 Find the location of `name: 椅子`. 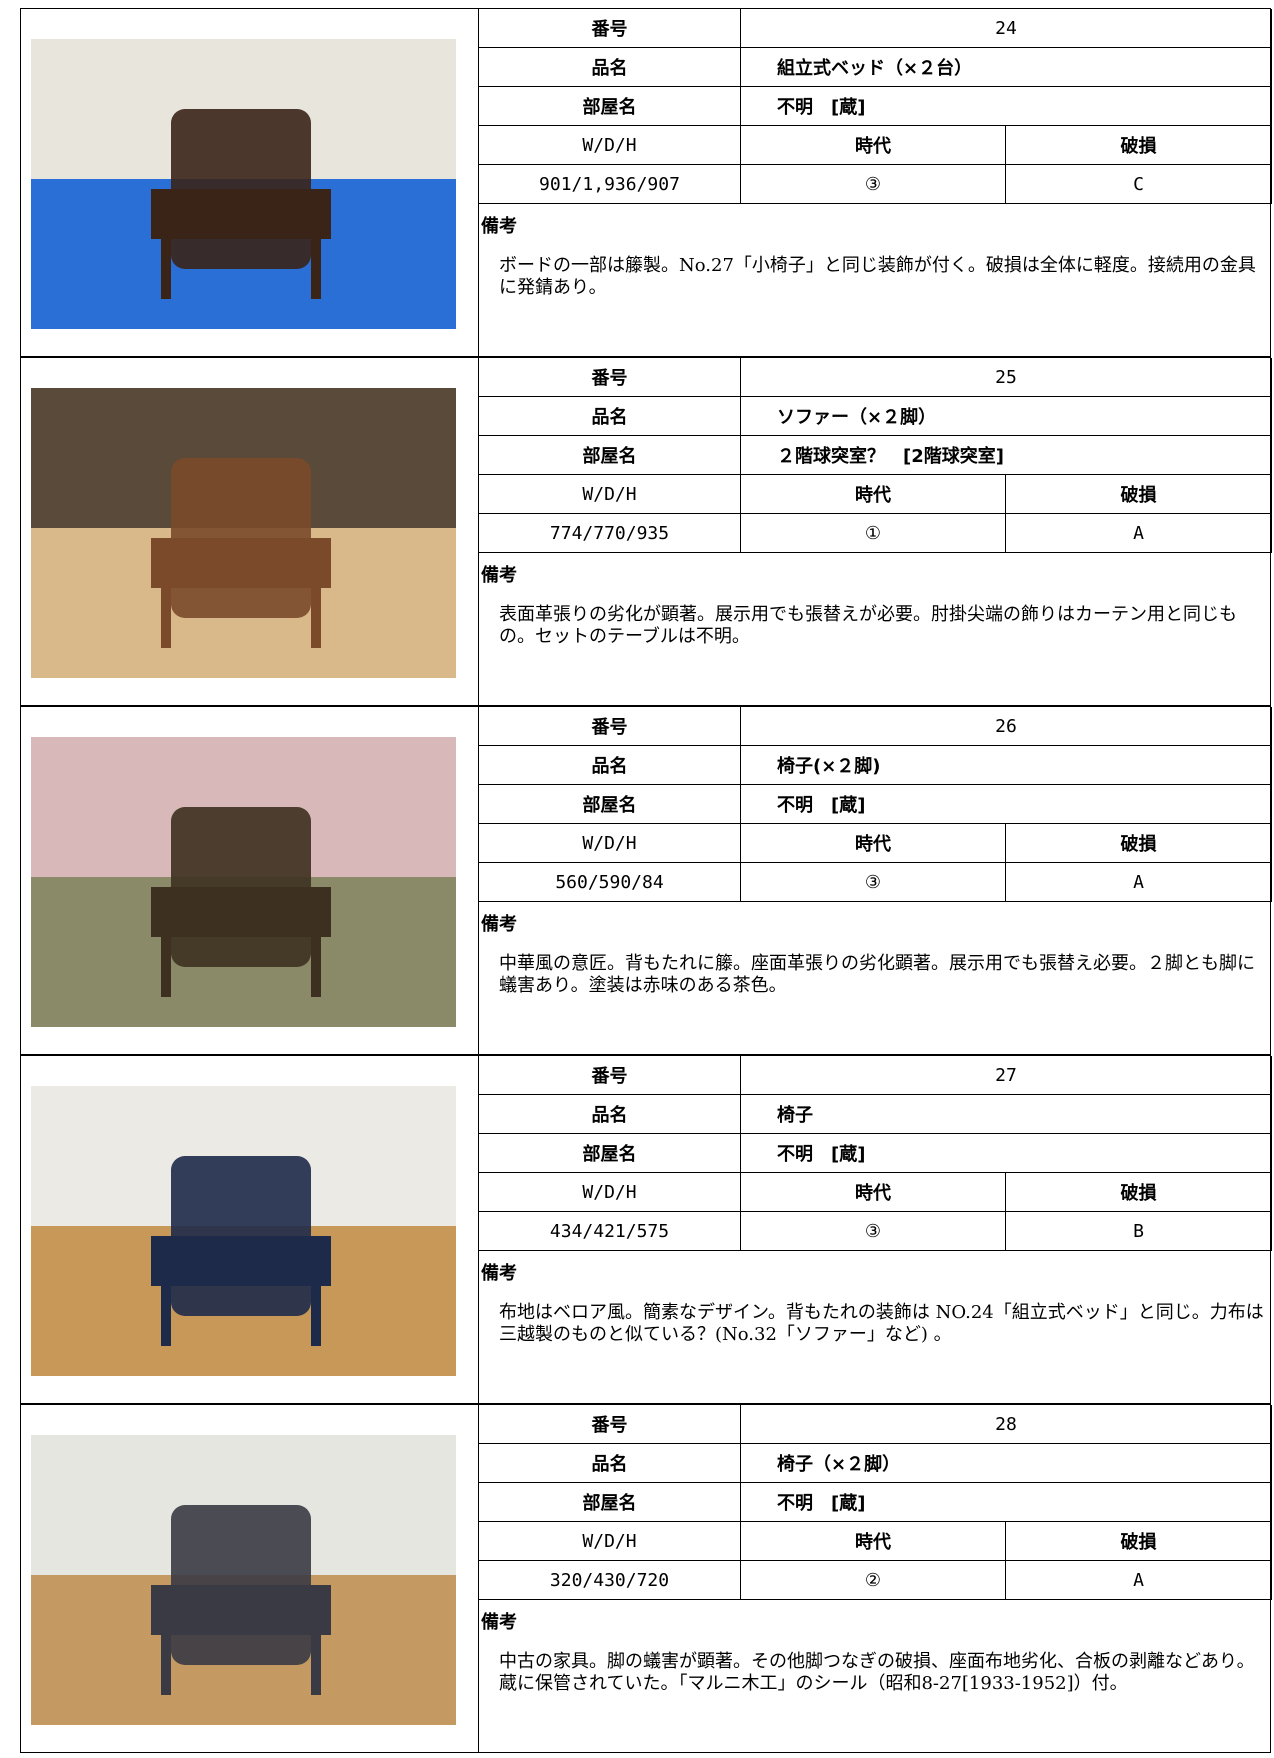

name: 椅子 is located at coordinates (1006, 1114).